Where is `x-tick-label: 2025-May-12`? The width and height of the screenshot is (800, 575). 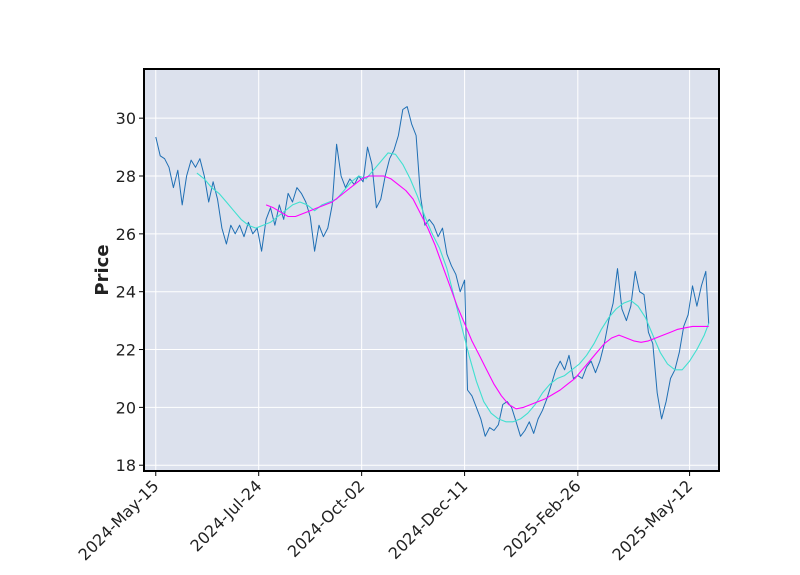
x-tick-label: 2025-May-12 is located at coordinates (652, 520).